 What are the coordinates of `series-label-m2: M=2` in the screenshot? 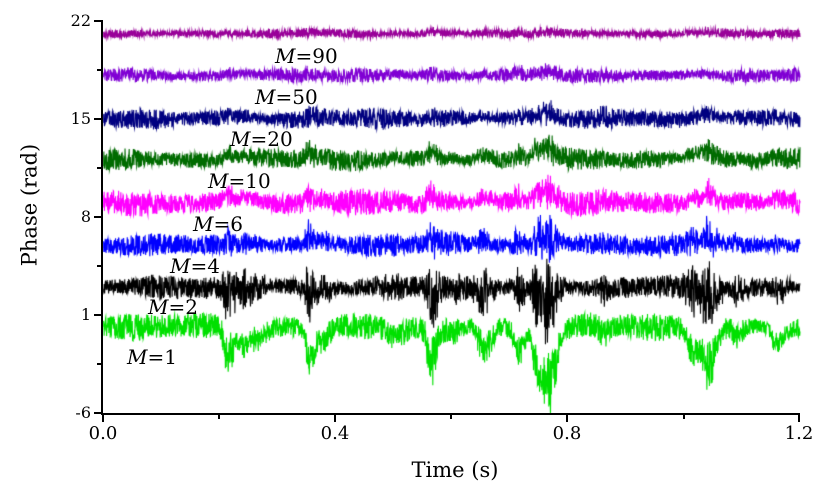 It's located at (173, 307).